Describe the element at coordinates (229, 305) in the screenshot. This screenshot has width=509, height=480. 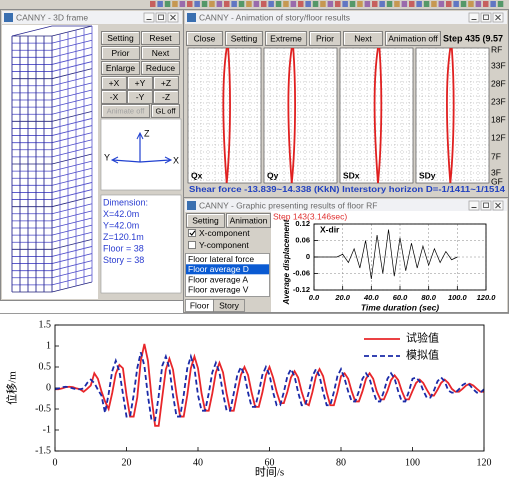
I see `tab-label: Story` at that location.